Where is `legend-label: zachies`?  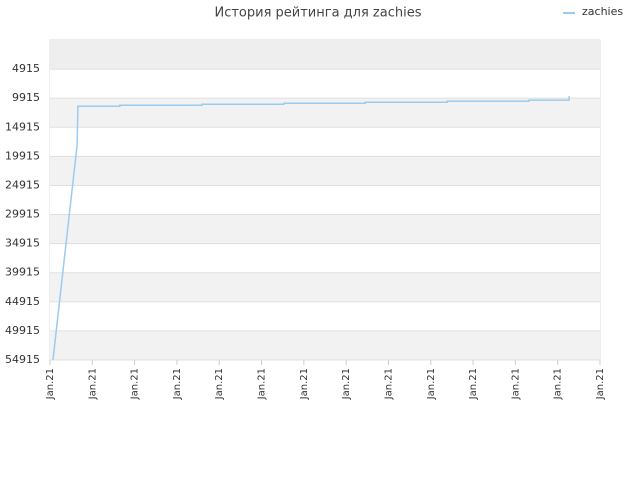 legend-label: zachies is located at coordinates (602, 11).